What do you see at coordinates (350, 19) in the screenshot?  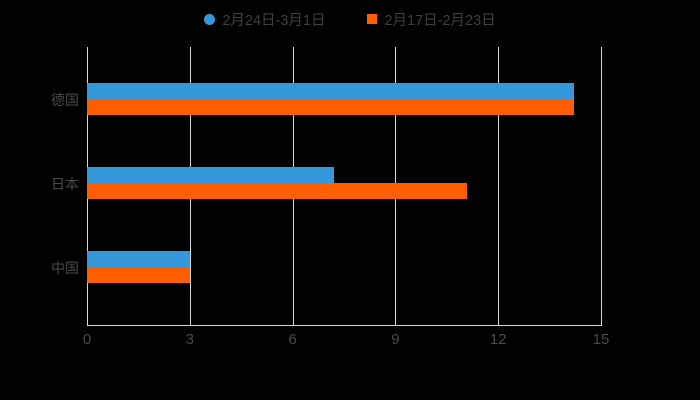 I see `chart-legend: 2月24日-3月1日 2月17日-2月23日` at bounding box center [350, 19].